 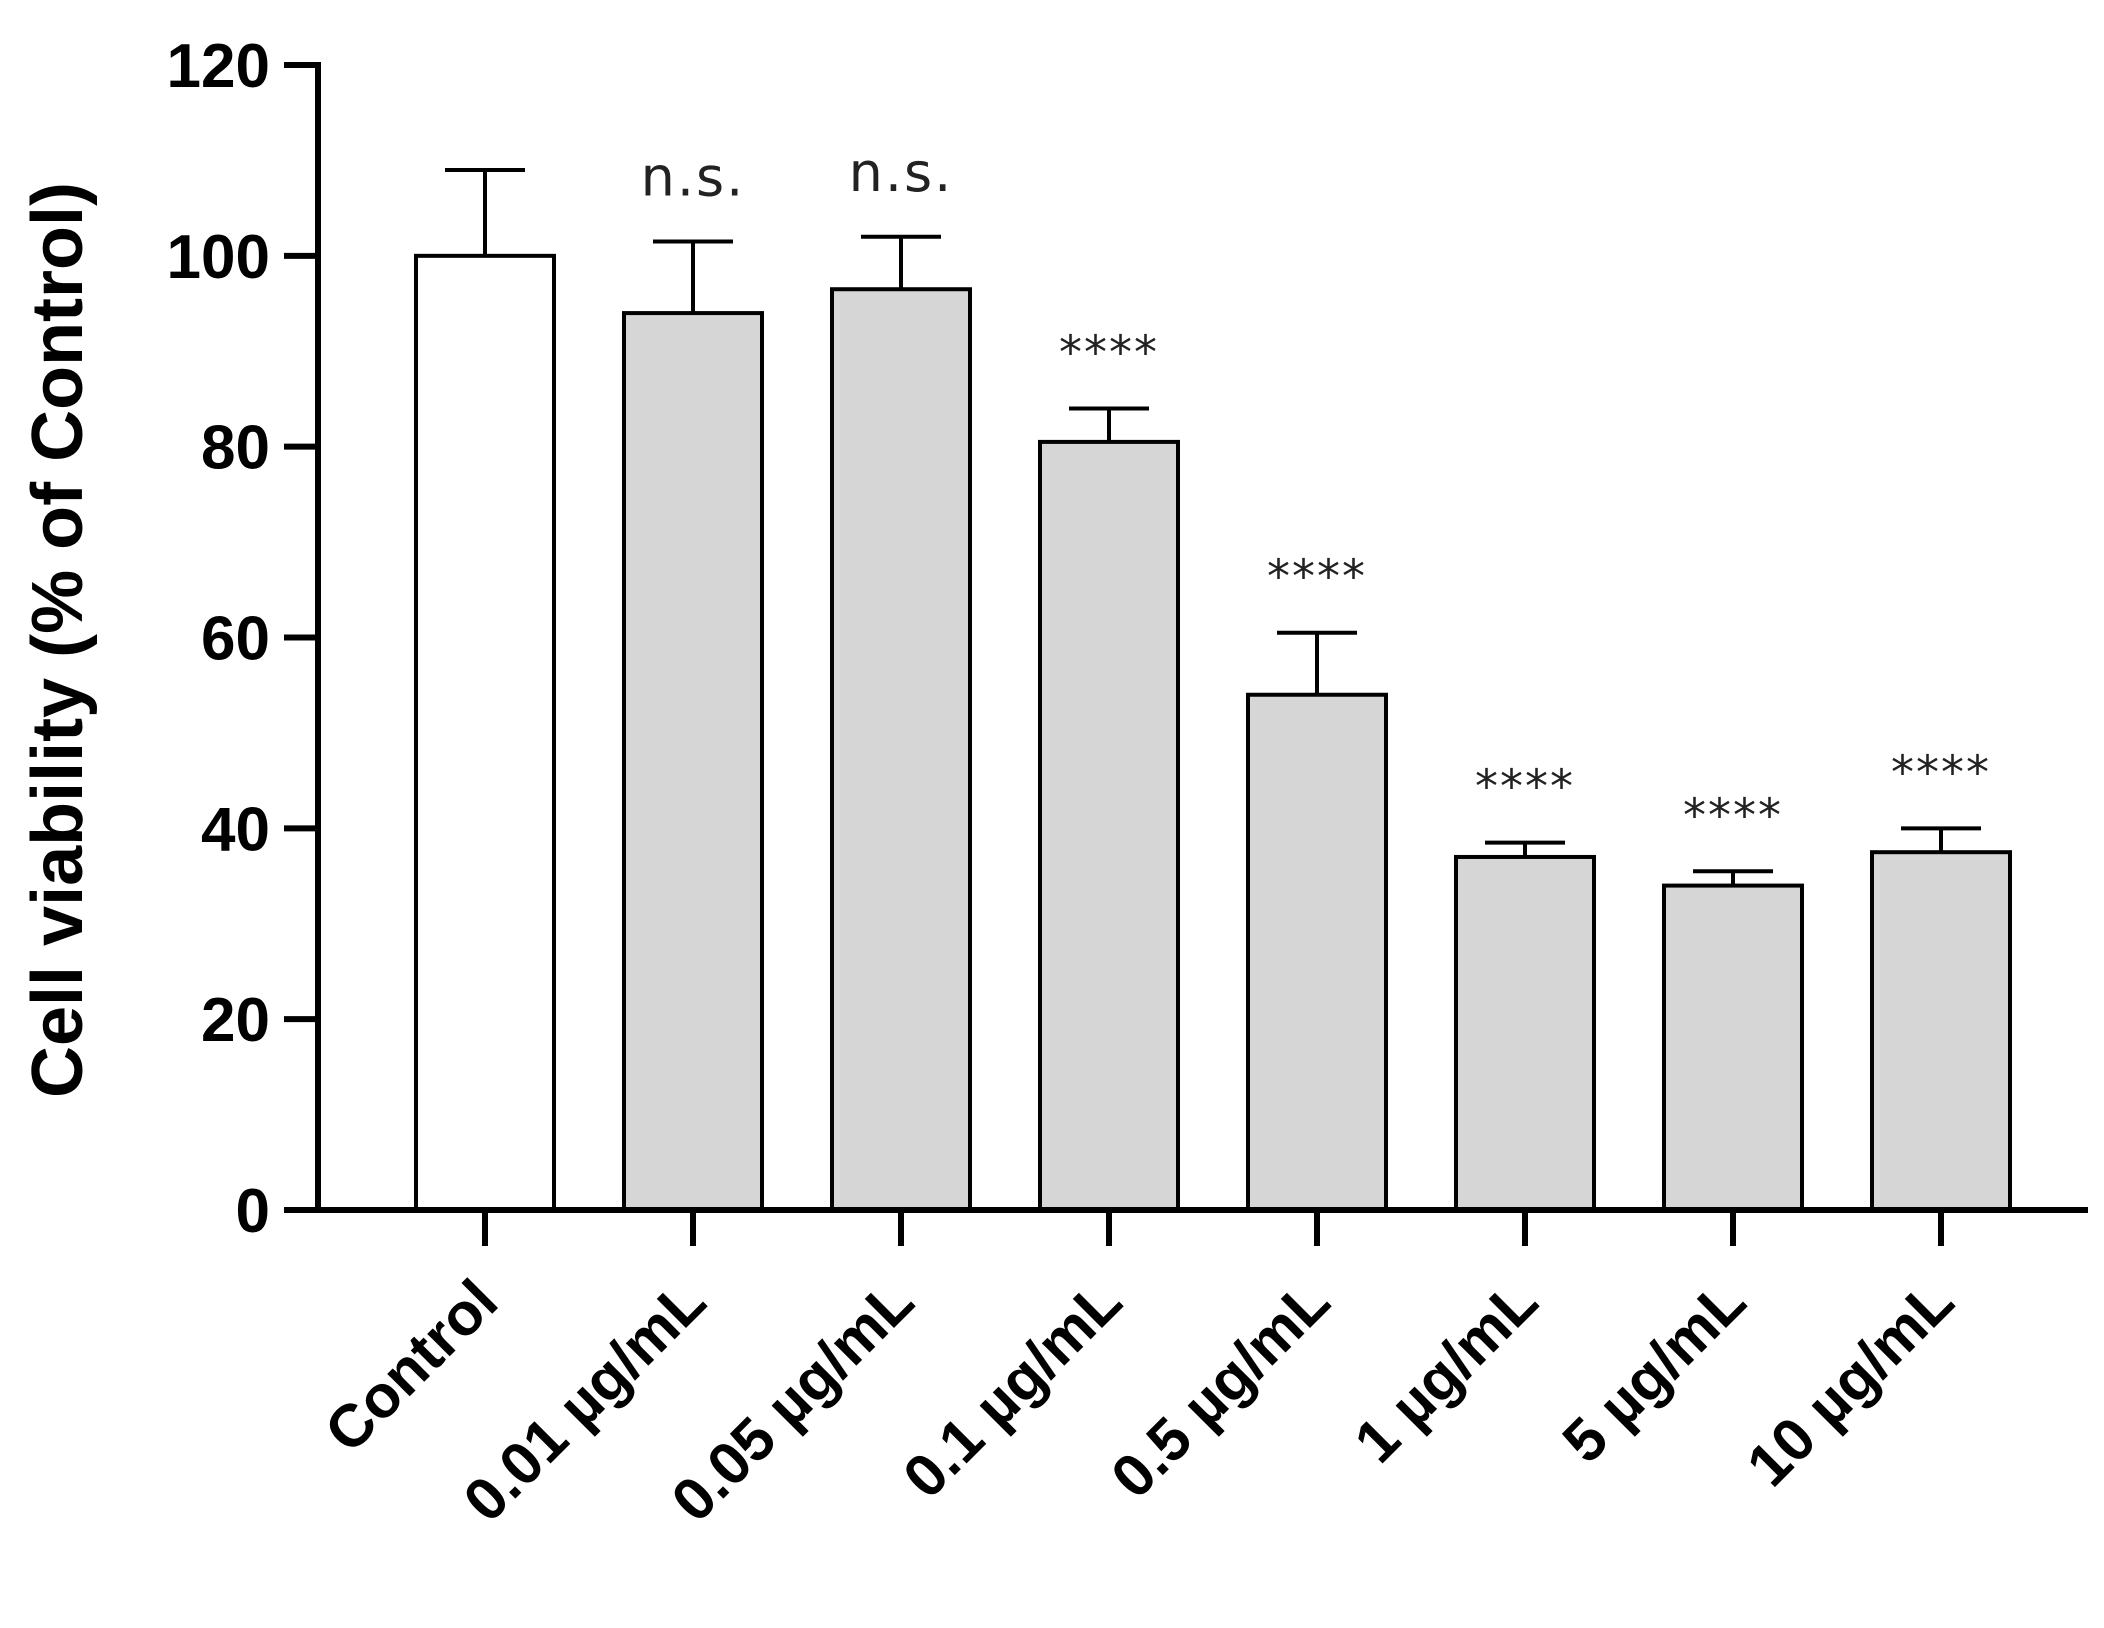 What do you see at coordinates (1317, 577) in the screenshot?
I see `significance-label-4: ****` at bounding box center [1317, 577].